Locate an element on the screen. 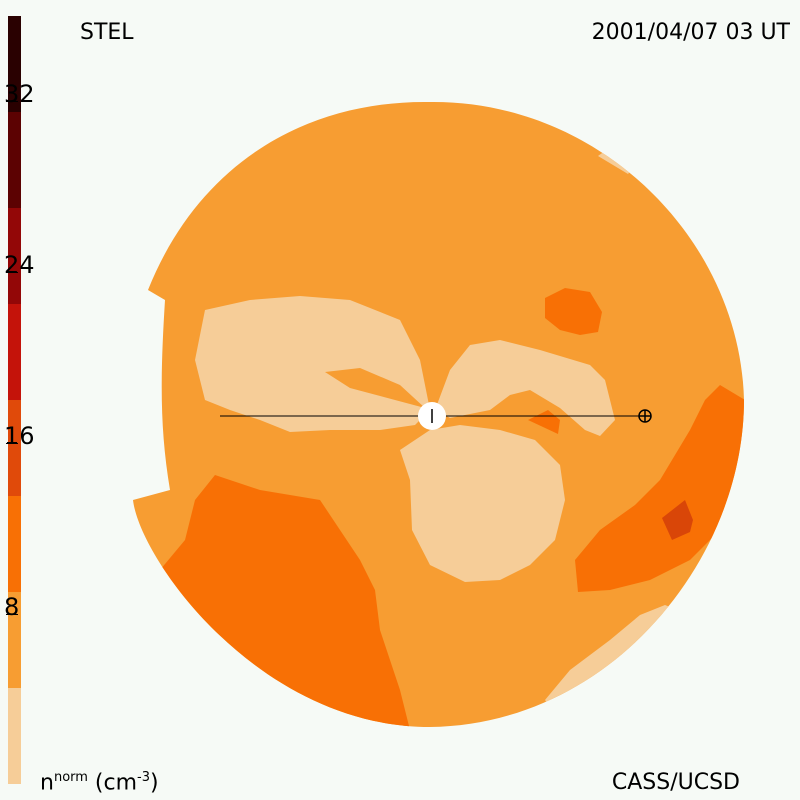  region-lowest-left-lobe is located at coordinates (312, 364).